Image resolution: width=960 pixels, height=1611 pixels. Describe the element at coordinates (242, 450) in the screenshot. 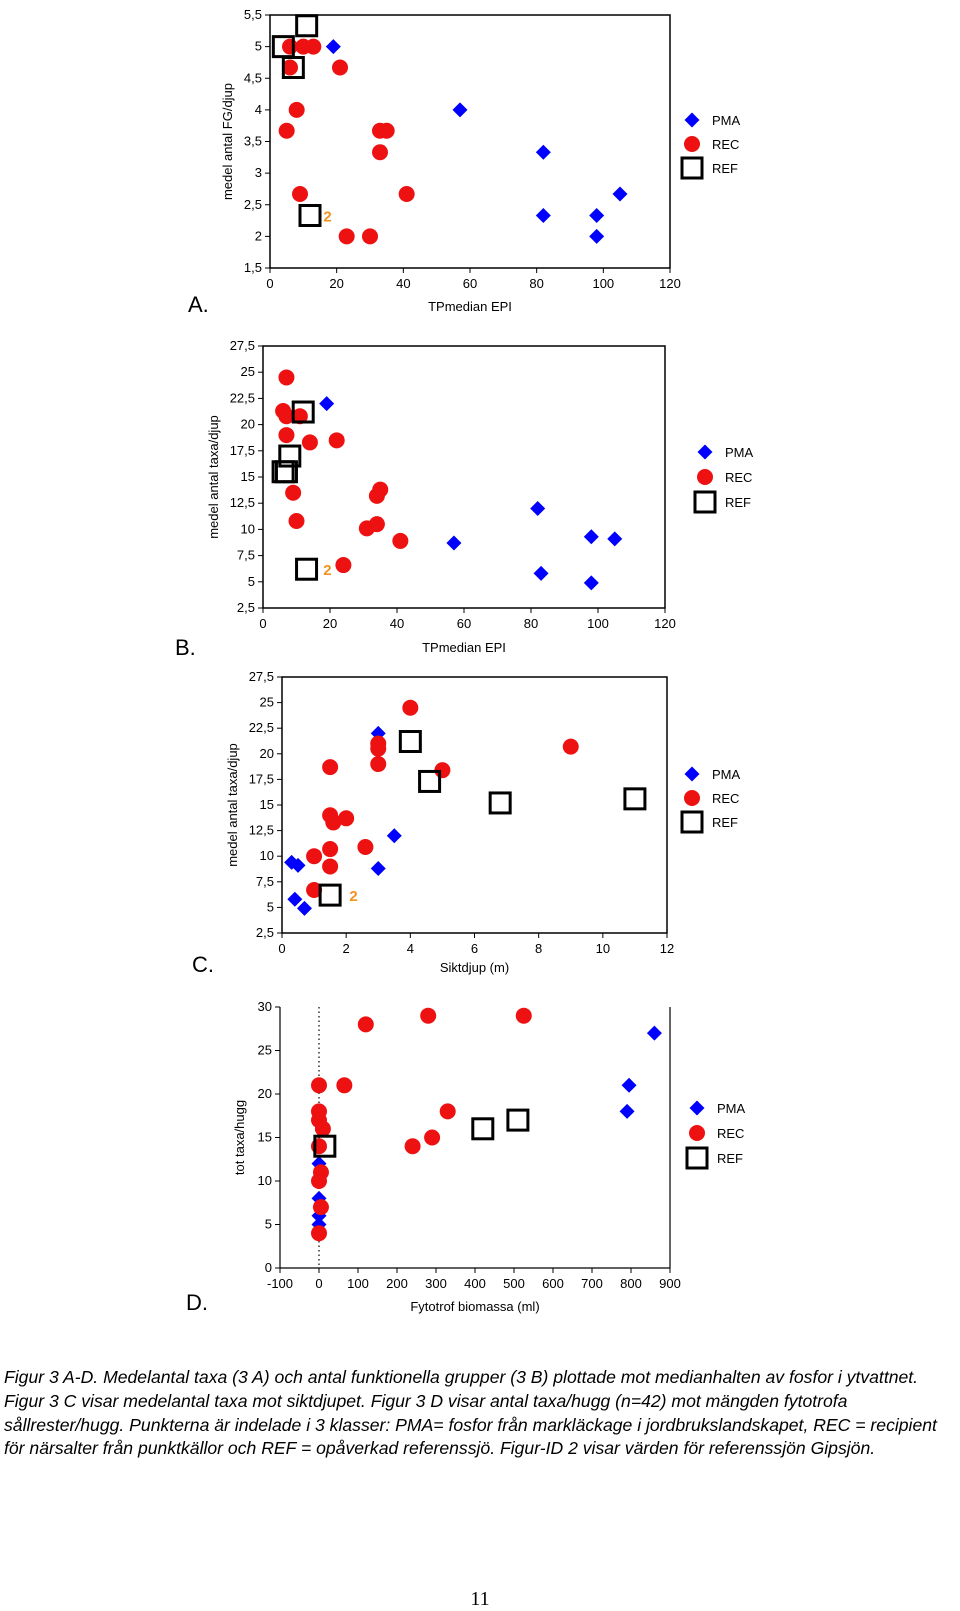

I see `chart-b-y-tick-label: 17,5` at that location.